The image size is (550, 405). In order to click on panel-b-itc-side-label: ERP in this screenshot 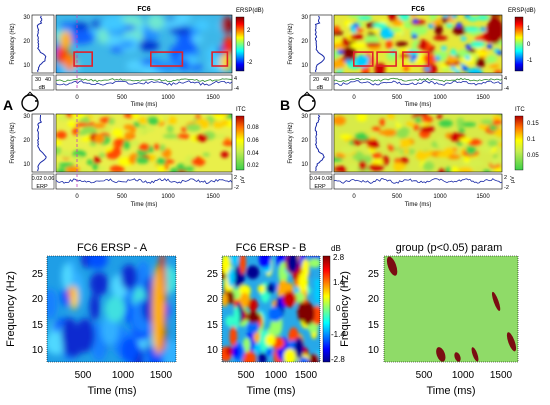, I will do `click(320, 187)`.